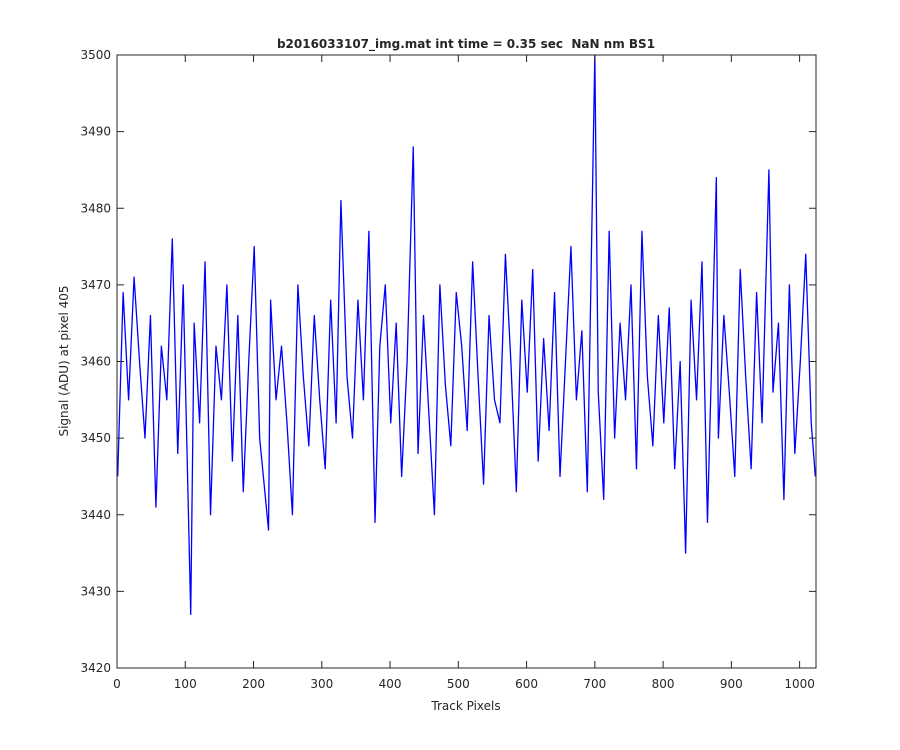  What do you see at coordinates (663, 684) in the screenshot?
I see `x-tick-label: 800` at bounding box center [663, 684].